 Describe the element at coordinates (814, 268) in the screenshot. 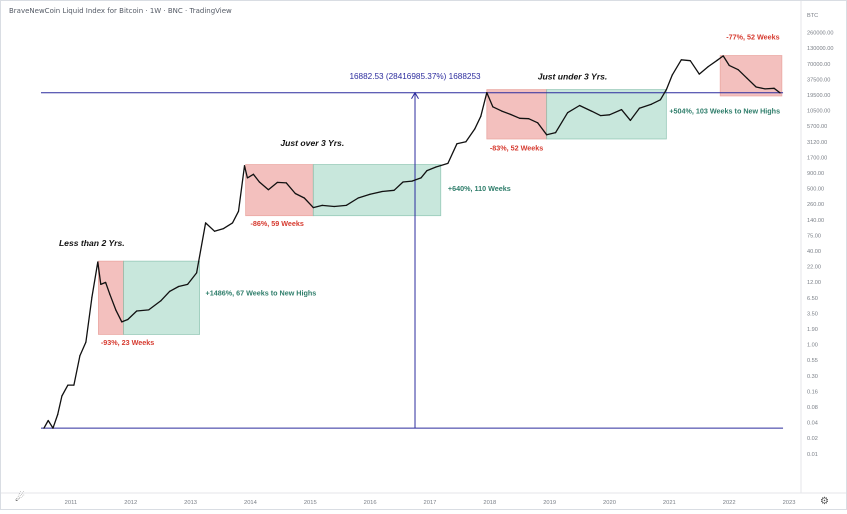

I see `y-tick-label: 22.00` at that location.